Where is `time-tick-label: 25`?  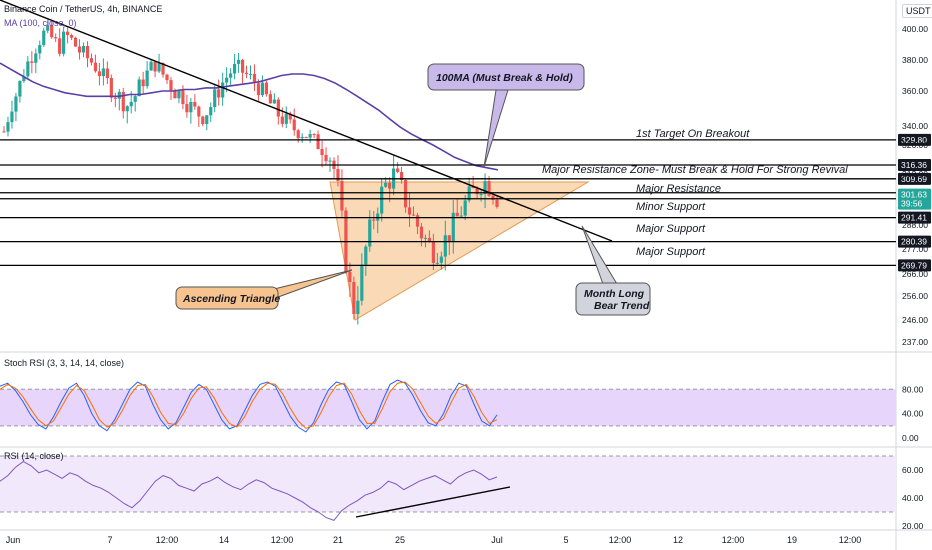
time-tick-label: 25 is located at coordinates (400, 540).